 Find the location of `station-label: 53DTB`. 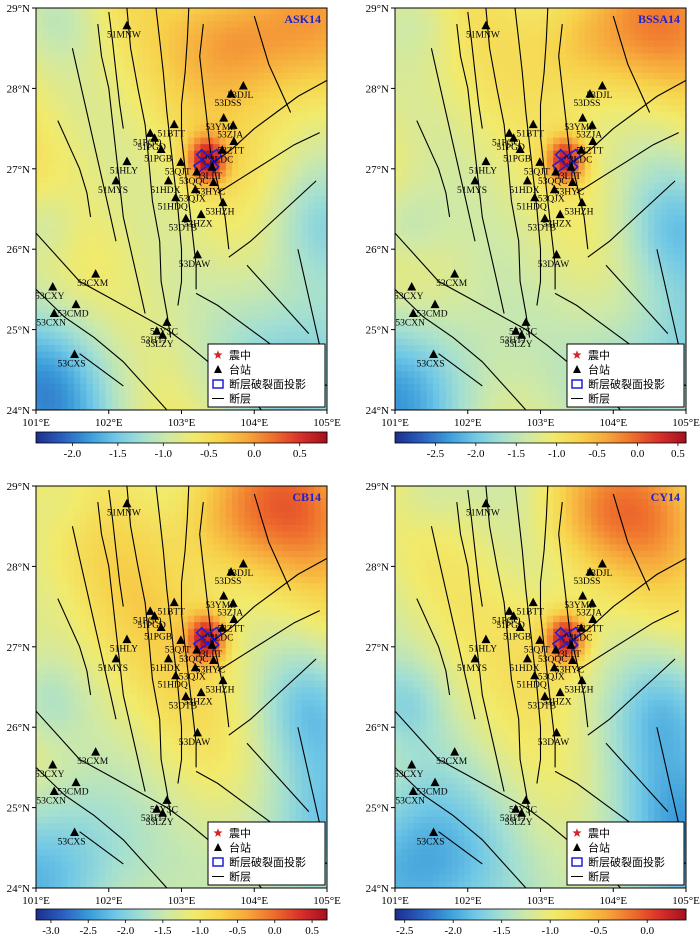

station-label: 53DTB is located at coordinates (183, 229).